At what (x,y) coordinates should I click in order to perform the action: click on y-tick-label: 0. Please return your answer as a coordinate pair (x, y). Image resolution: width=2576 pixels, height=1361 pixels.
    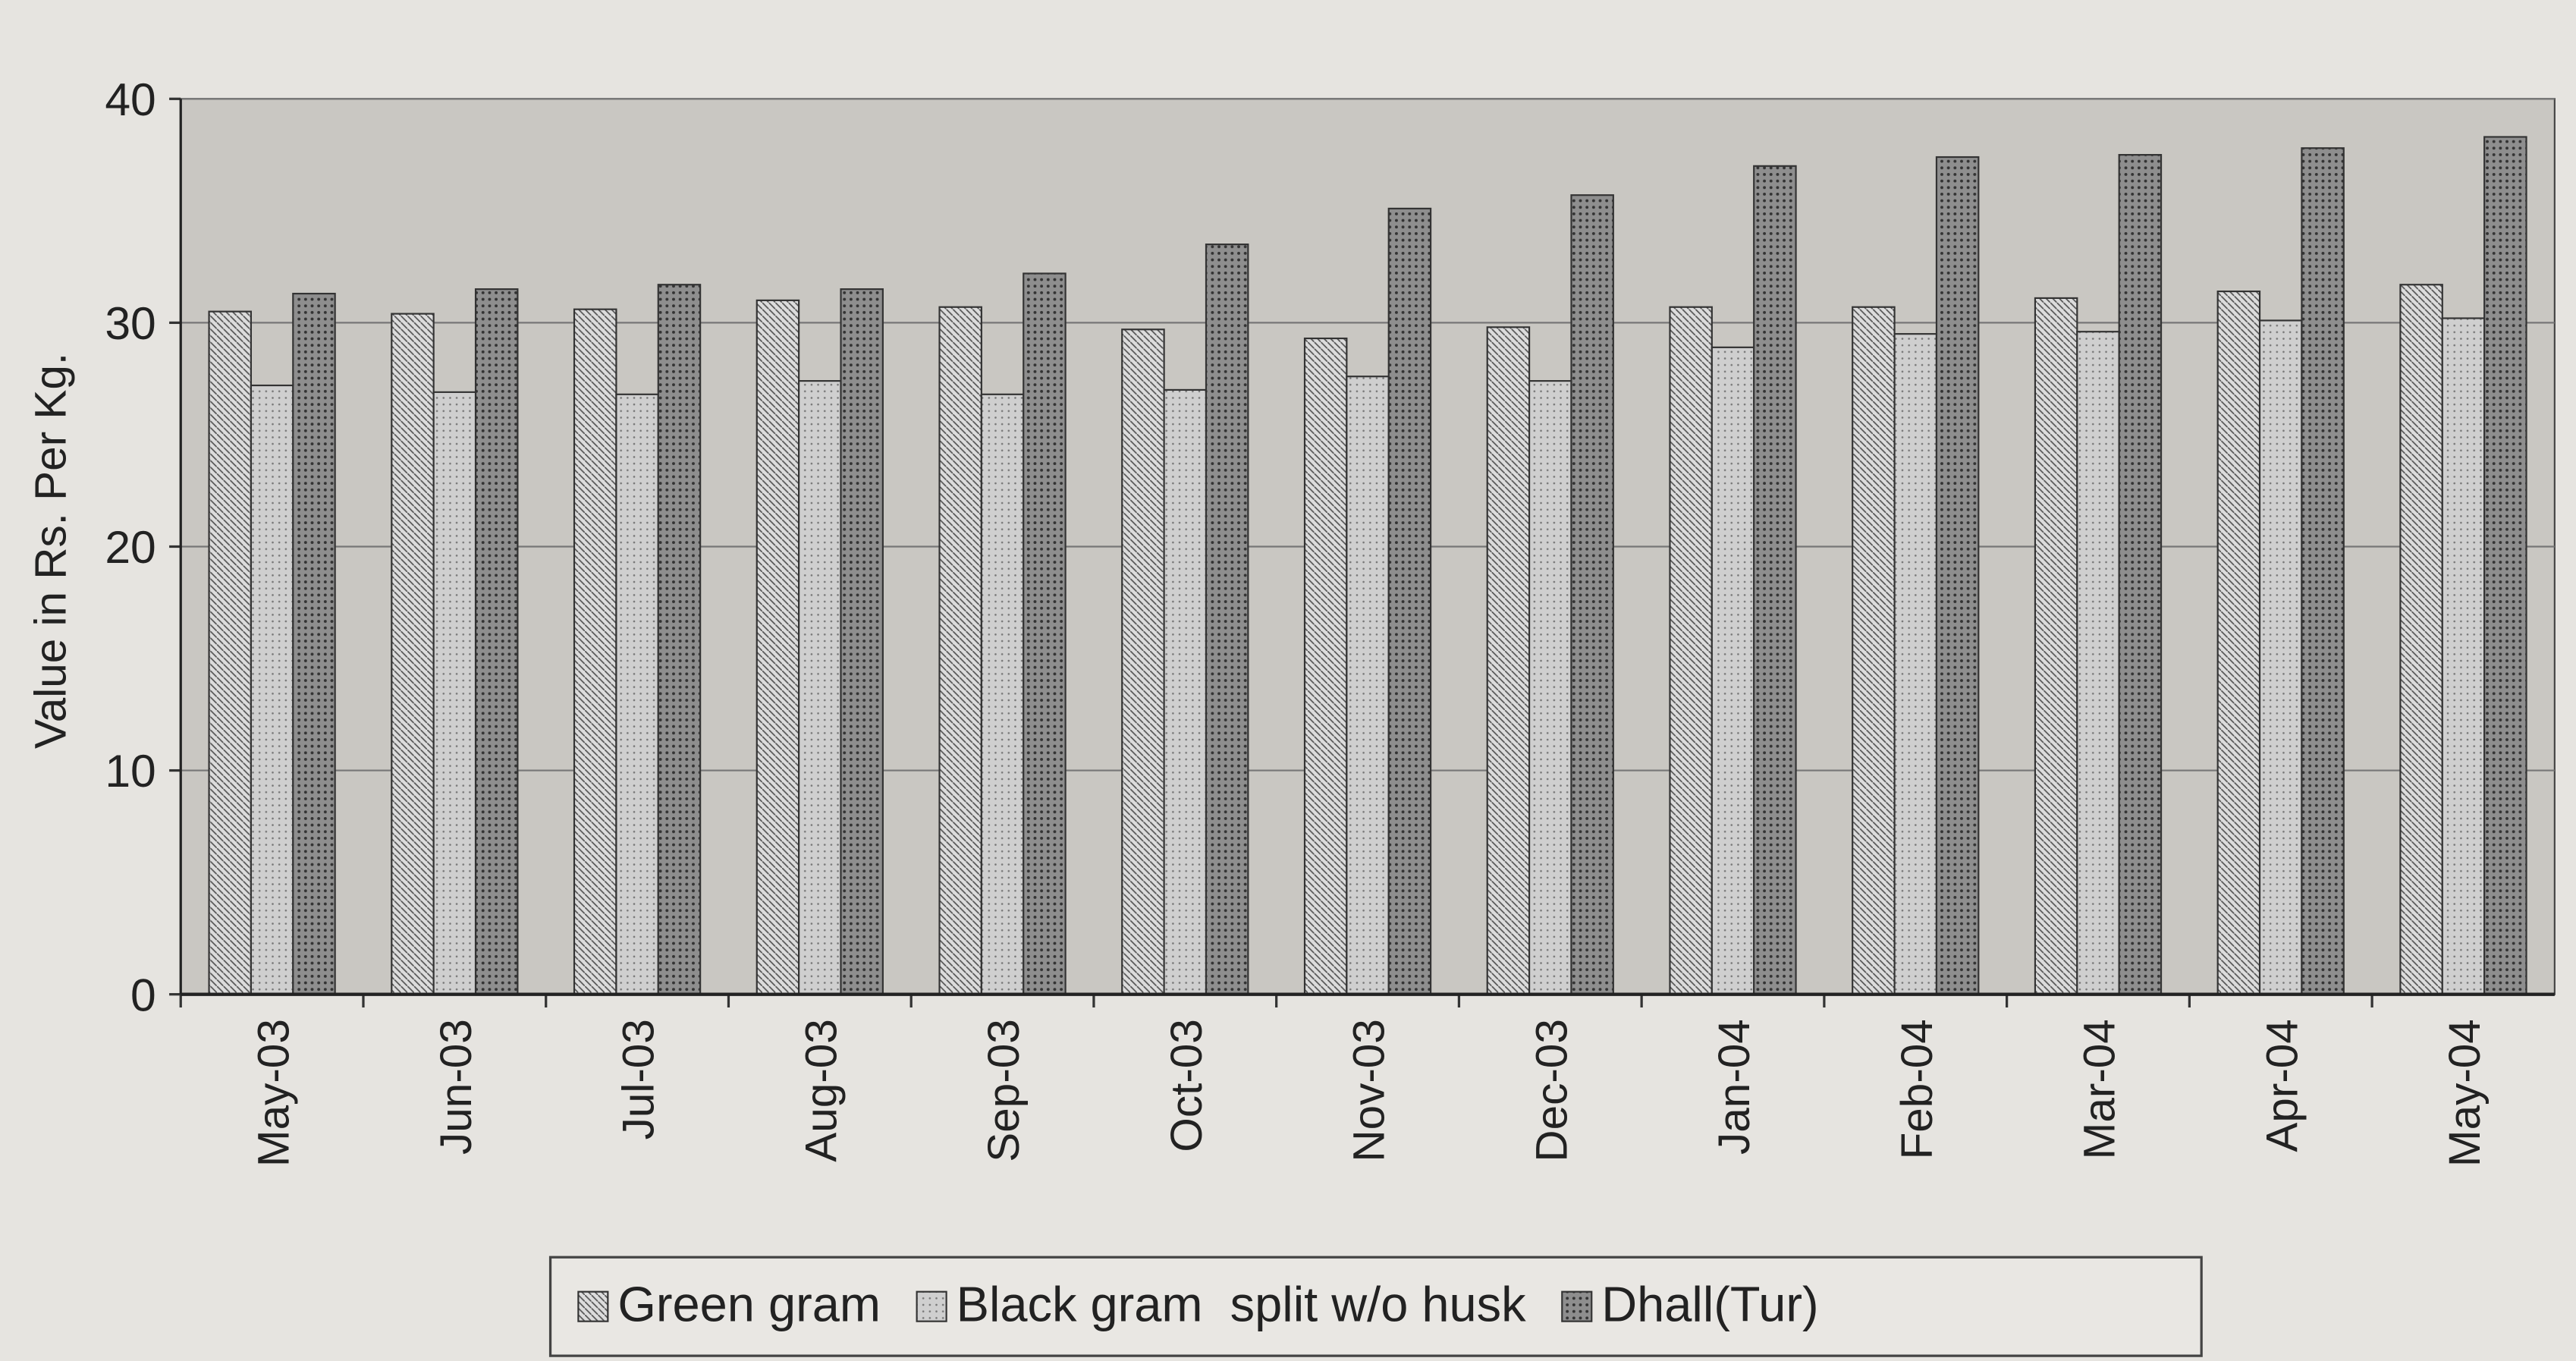
    Looking at the image, I should click on (143, 994).